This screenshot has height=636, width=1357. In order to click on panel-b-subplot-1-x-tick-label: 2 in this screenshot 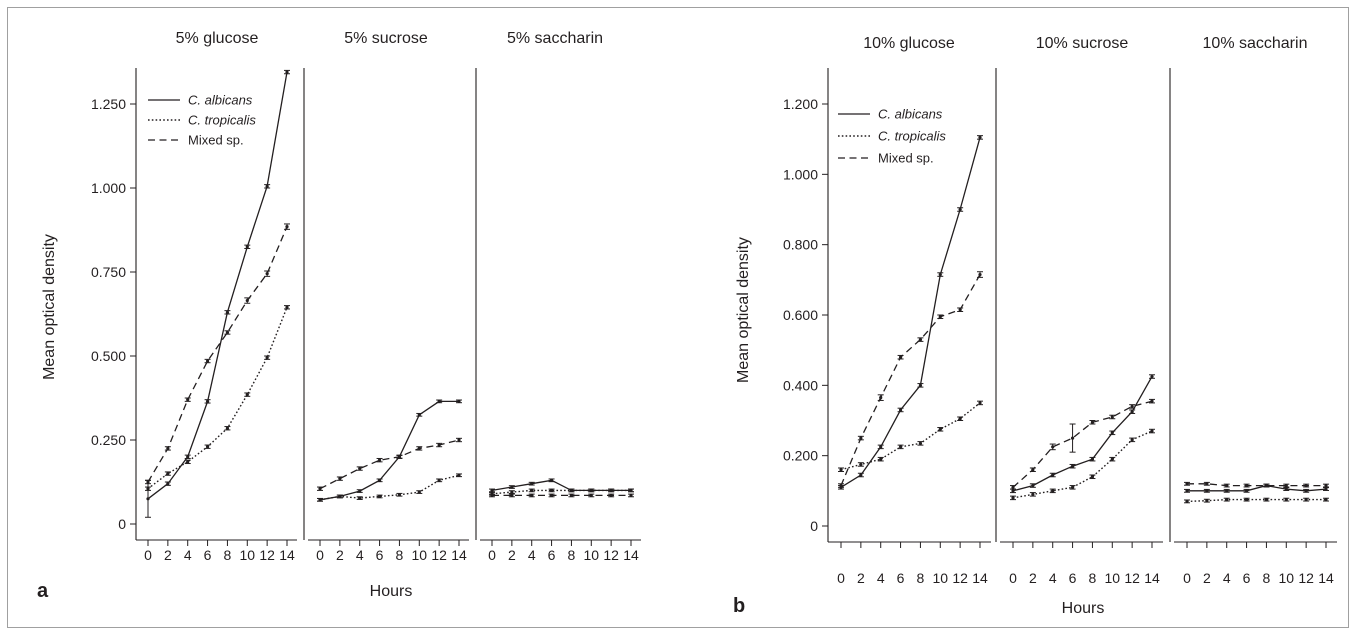, I will do `click(861, 578)`.